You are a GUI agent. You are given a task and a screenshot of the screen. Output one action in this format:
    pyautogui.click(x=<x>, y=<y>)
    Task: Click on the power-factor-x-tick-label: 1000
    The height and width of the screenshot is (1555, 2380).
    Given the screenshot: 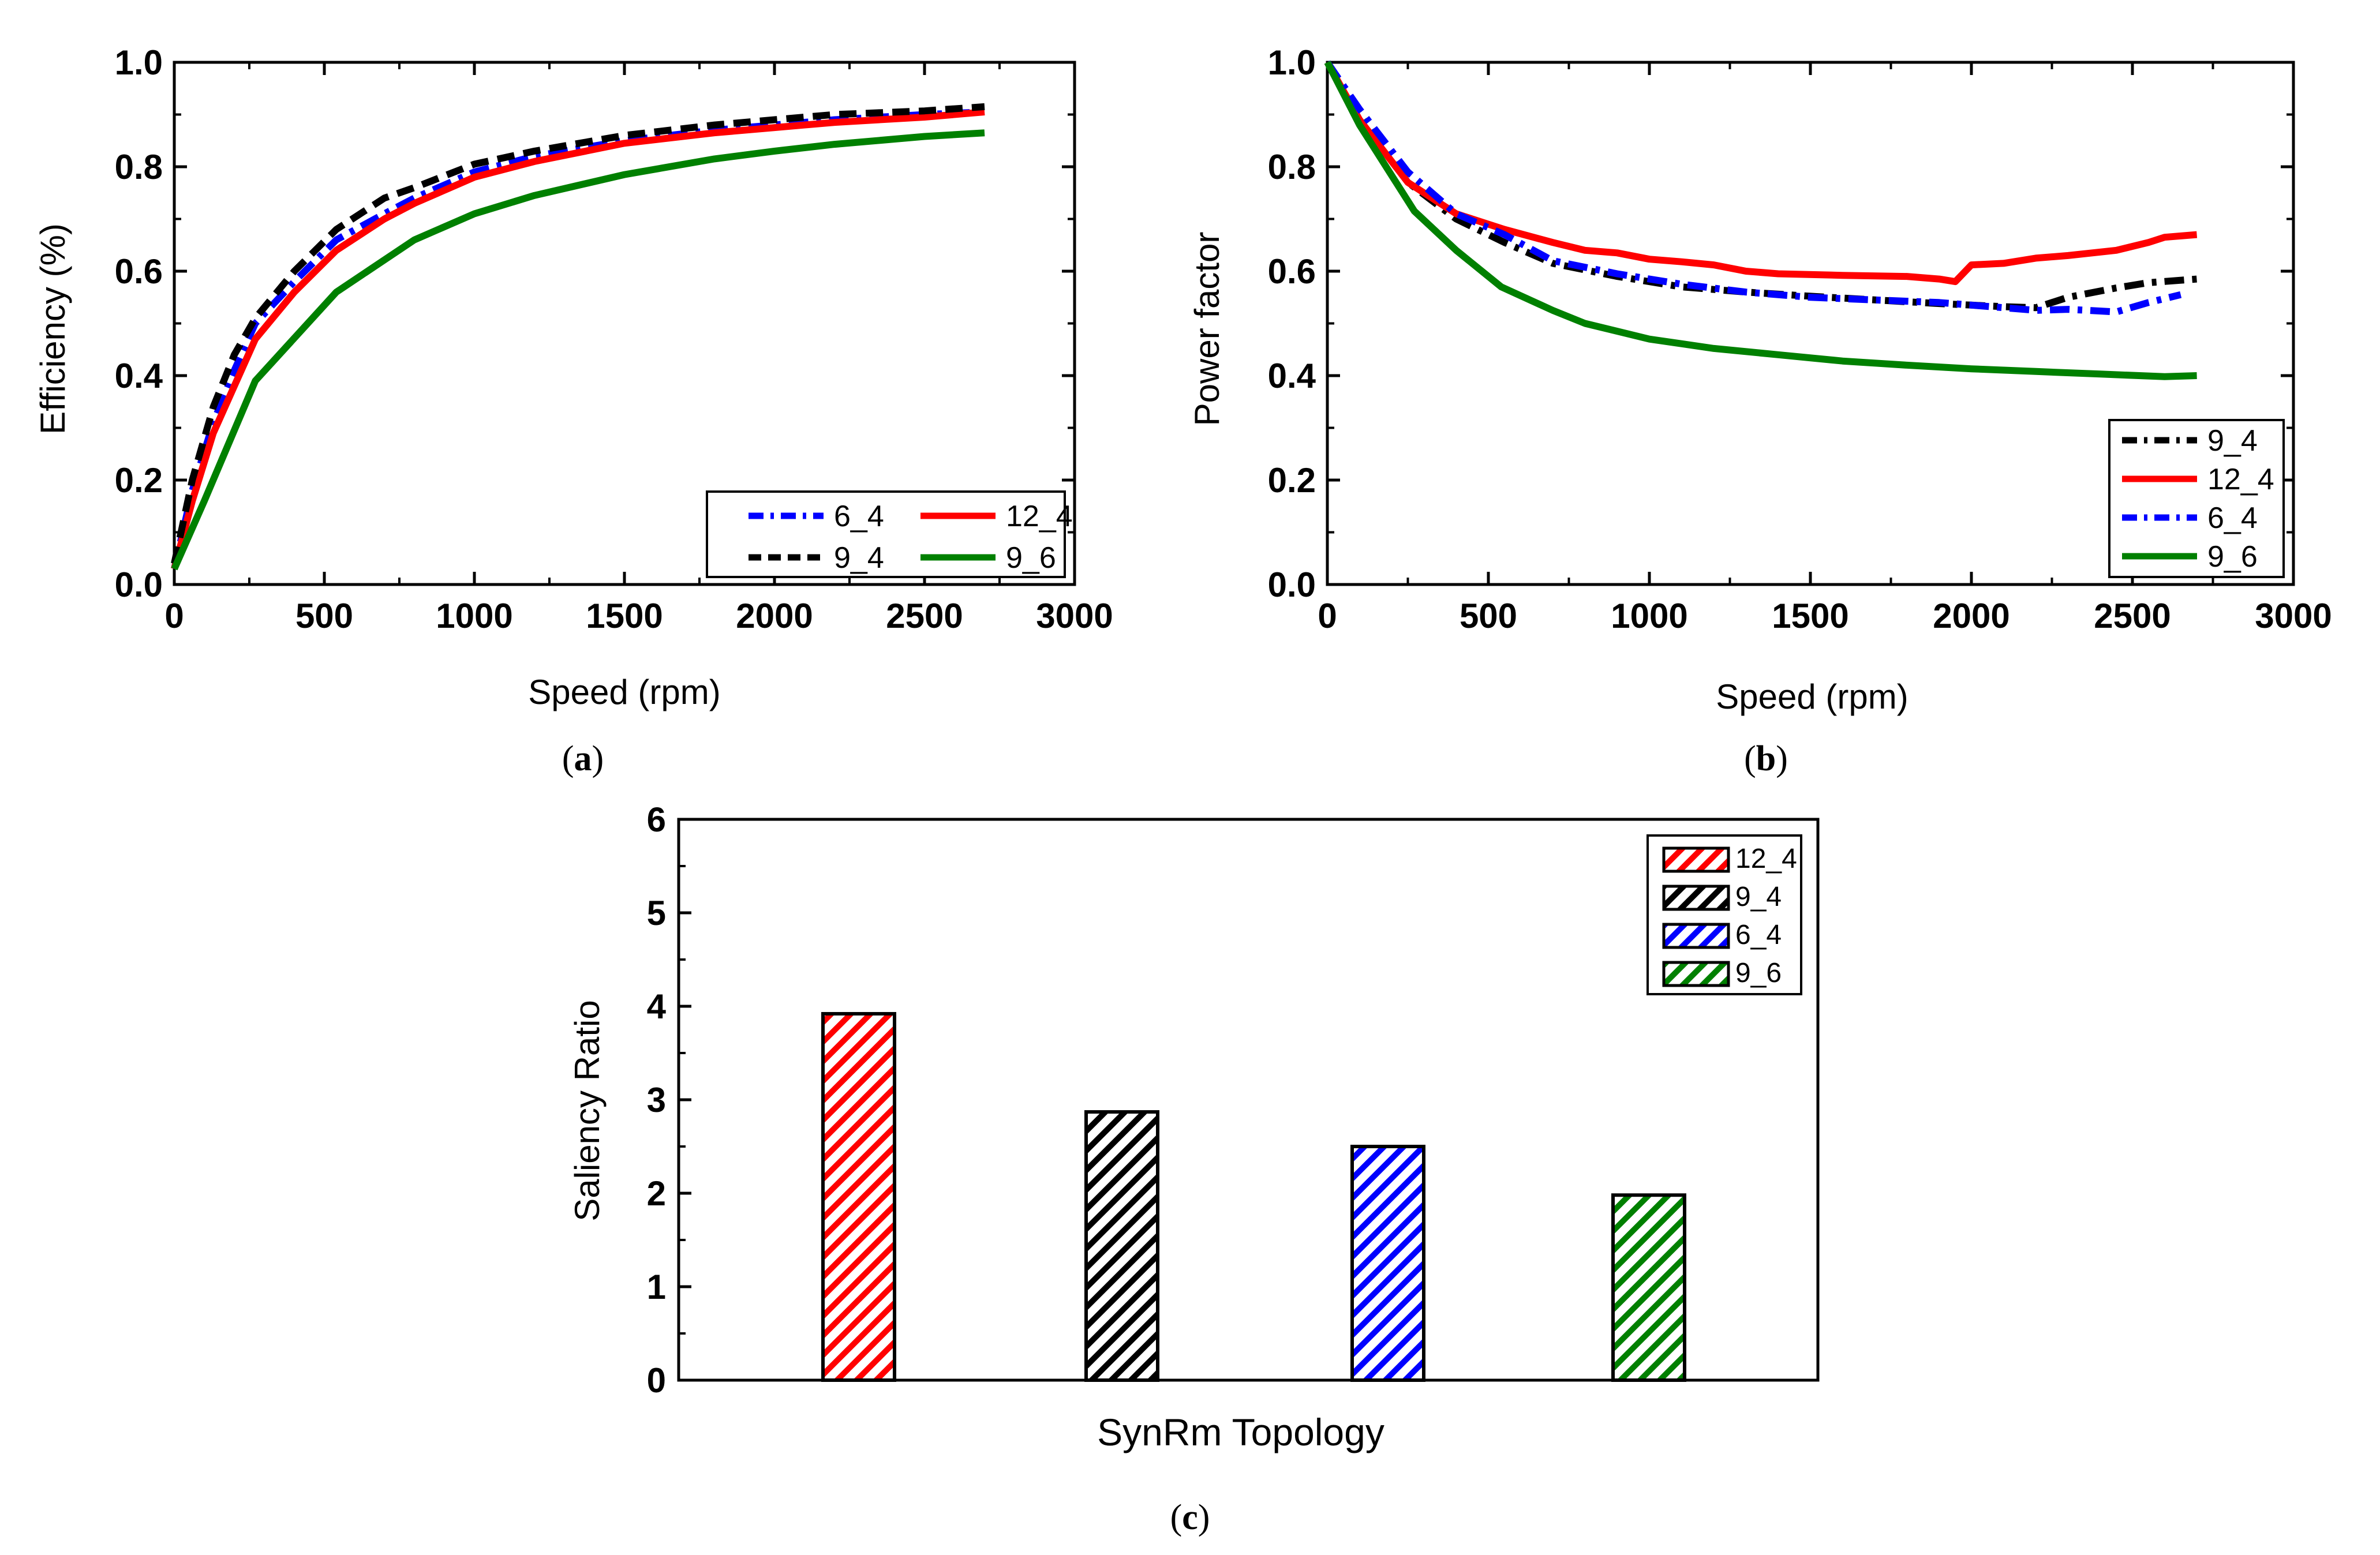 What is the action you would take?
    pyautogui.click(x=1649, y=616)
    